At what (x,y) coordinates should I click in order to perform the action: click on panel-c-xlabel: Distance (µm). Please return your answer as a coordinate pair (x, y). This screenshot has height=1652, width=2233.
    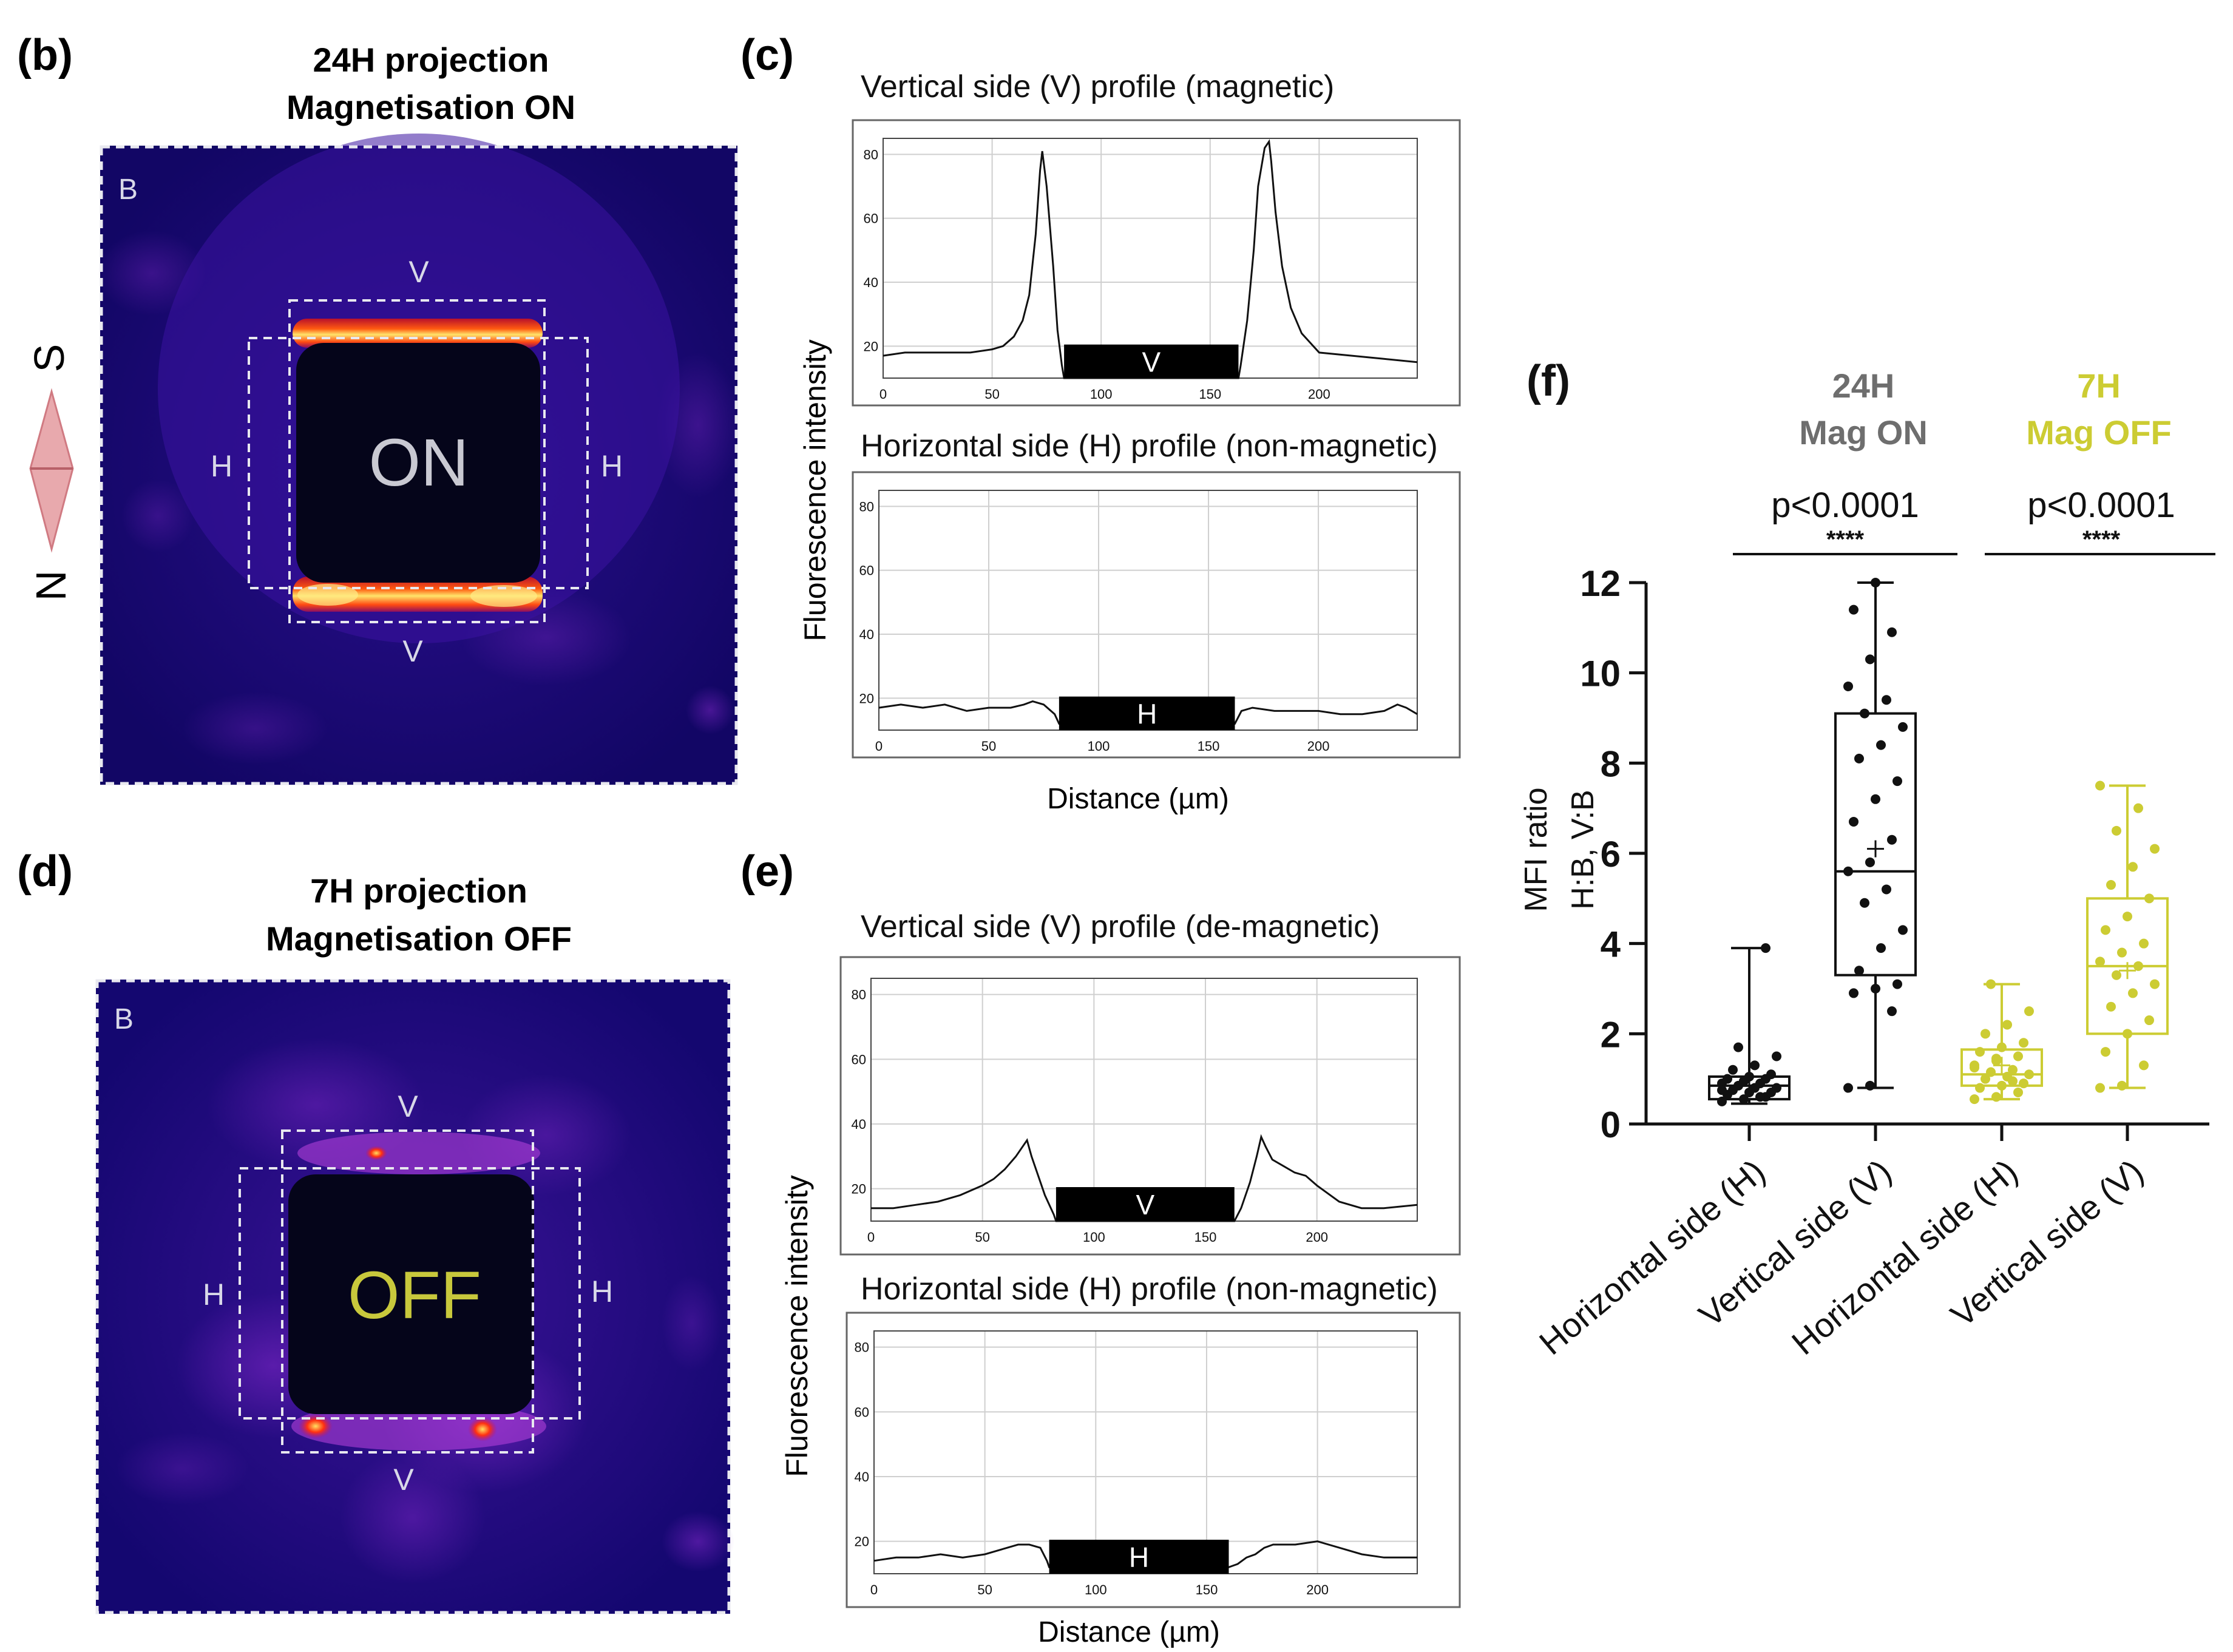
    Looking at the image, I should click on (1138, 799).